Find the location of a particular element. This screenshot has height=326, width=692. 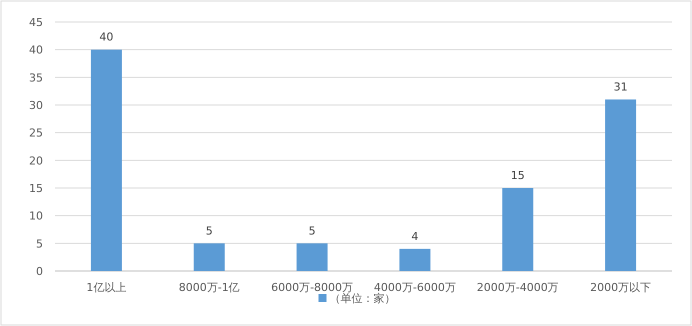

x-tick-label: 2000万-4000万 is located at coordinates (517, 287).